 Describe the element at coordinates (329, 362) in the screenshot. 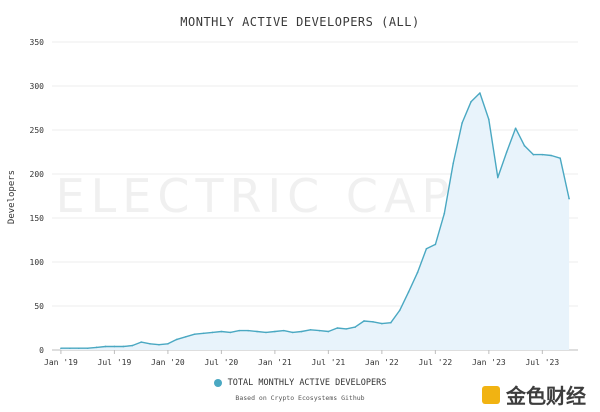

I see `x-tick-label: Jul '21` at that location.